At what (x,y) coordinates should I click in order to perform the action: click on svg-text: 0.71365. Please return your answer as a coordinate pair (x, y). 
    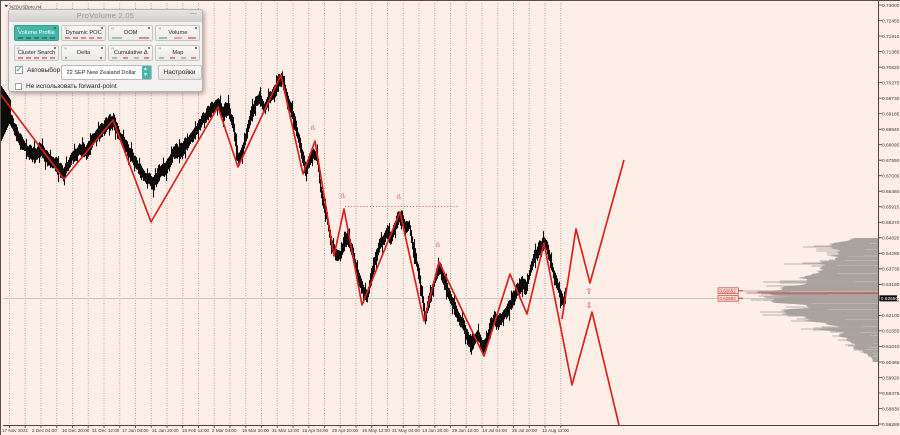
    Looking at the image, I should click on (891, 52).